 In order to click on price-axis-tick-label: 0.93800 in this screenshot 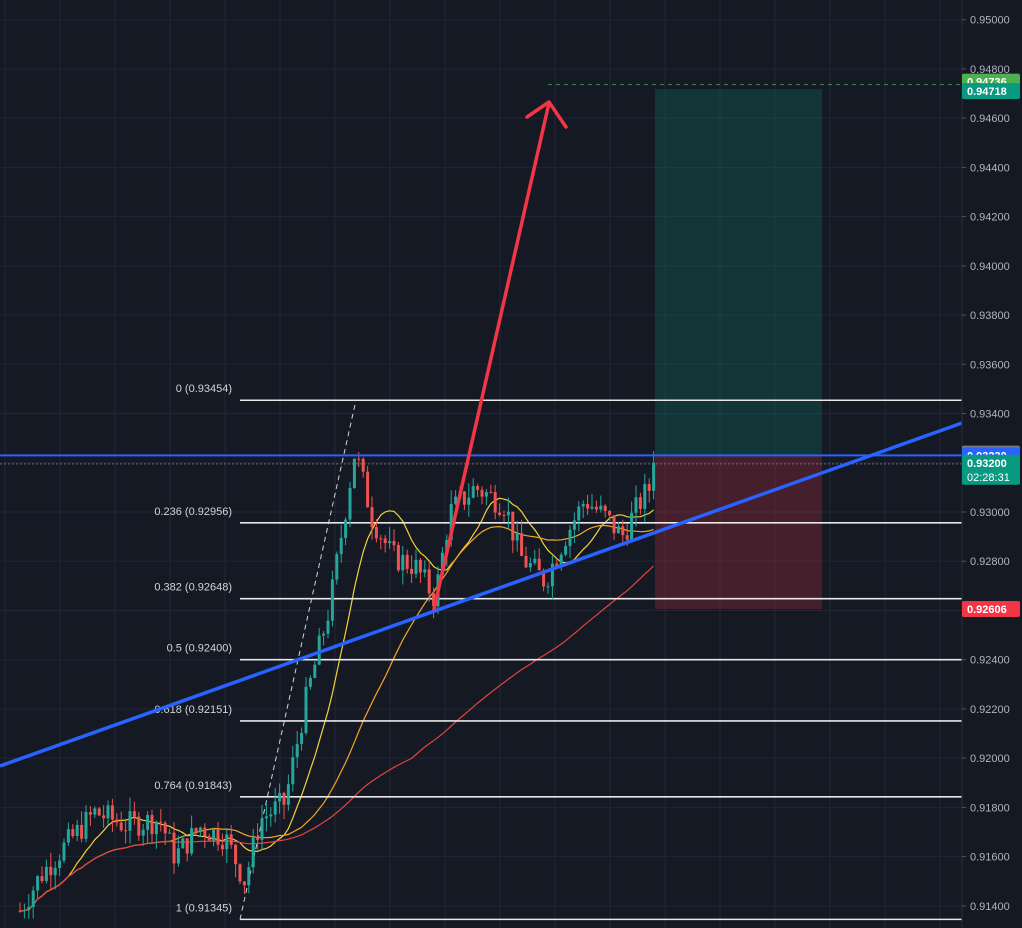, I will do `click(990, 316)`.